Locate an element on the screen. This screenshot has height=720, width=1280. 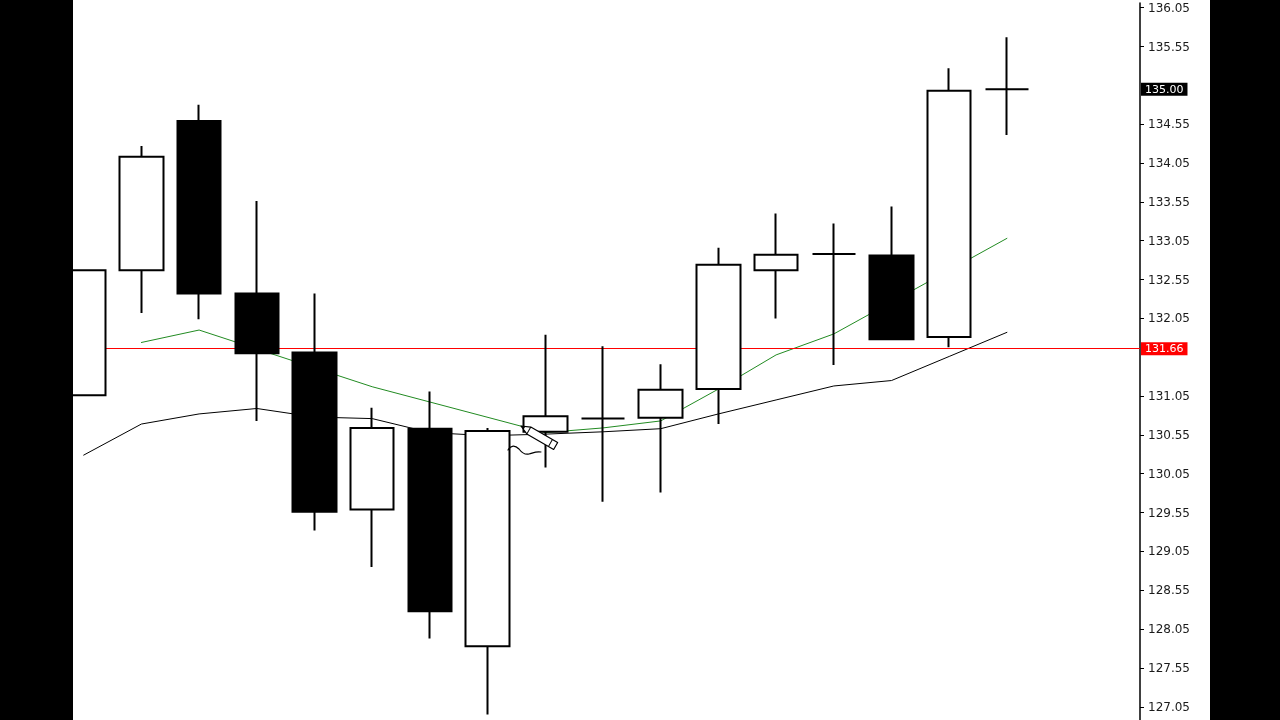
y-tick-label: 127.55 is located at coordinates (1169, 667).